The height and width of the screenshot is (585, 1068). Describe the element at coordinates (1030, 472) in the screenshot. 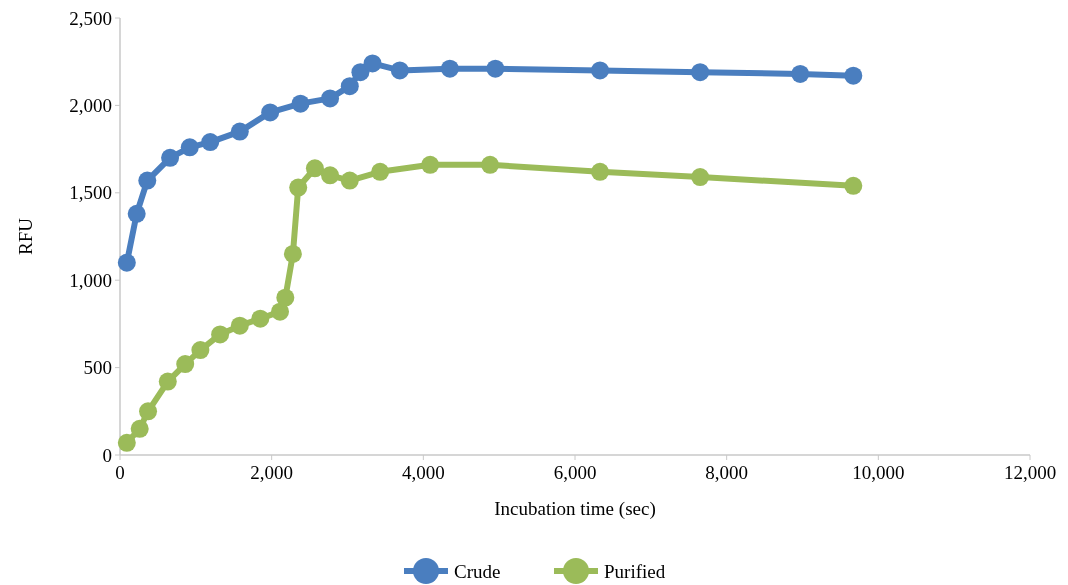

I see `x-tick-label: 12,000` at that location.